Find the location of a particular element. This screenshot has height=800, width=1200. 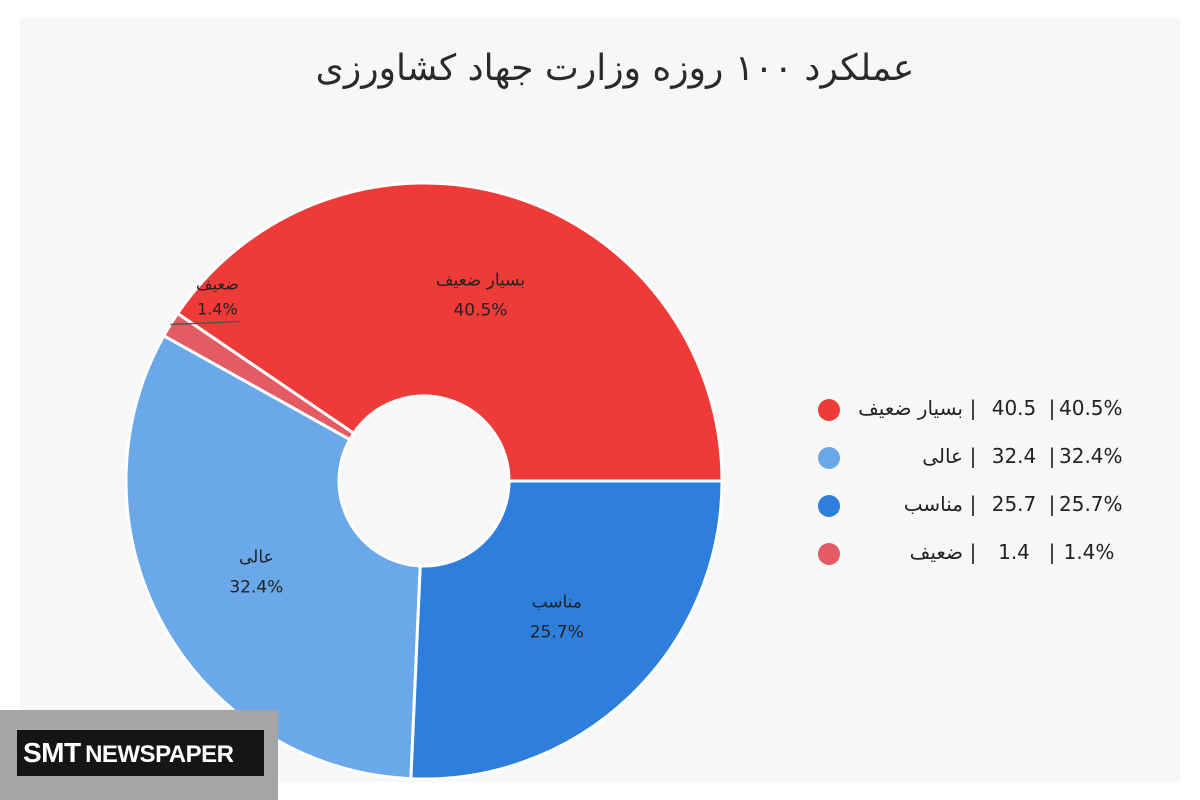

legend-value: 1.4 is located at coordinates (1014, 552).